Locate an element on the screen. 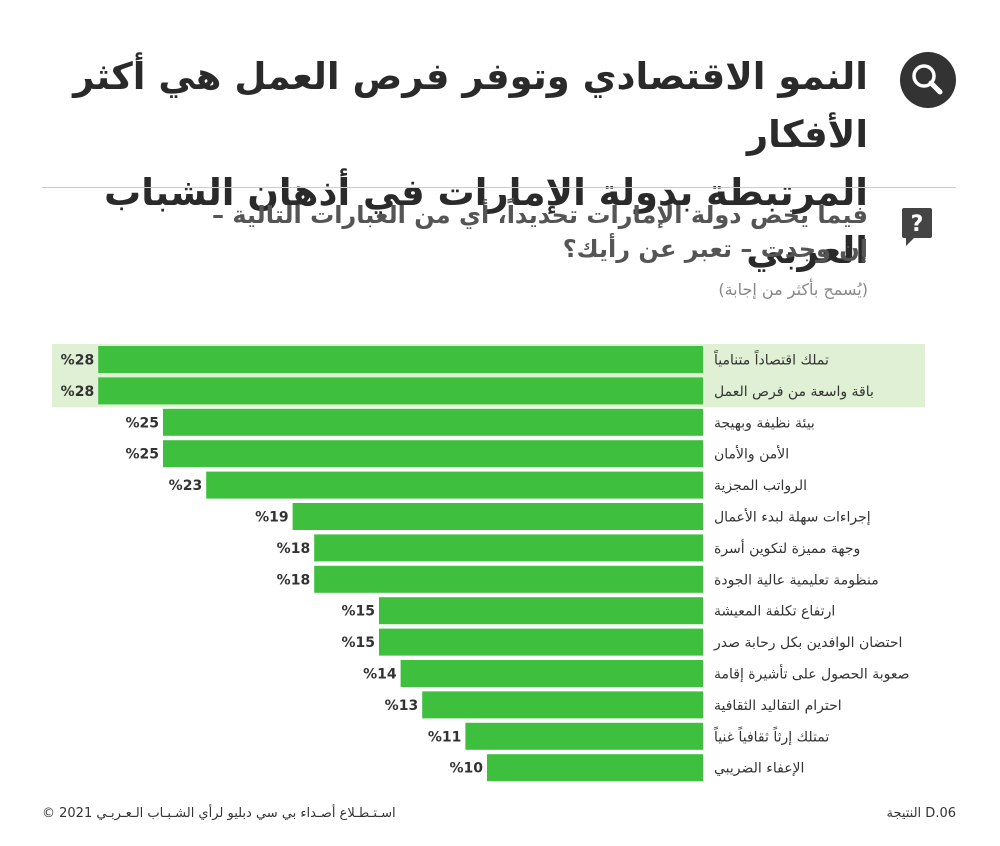 Image resolution: width=1000 pixels, height=846 pixels. category-label: تملك اقتصاداً متنامياً is located at coordinates (771, 358).